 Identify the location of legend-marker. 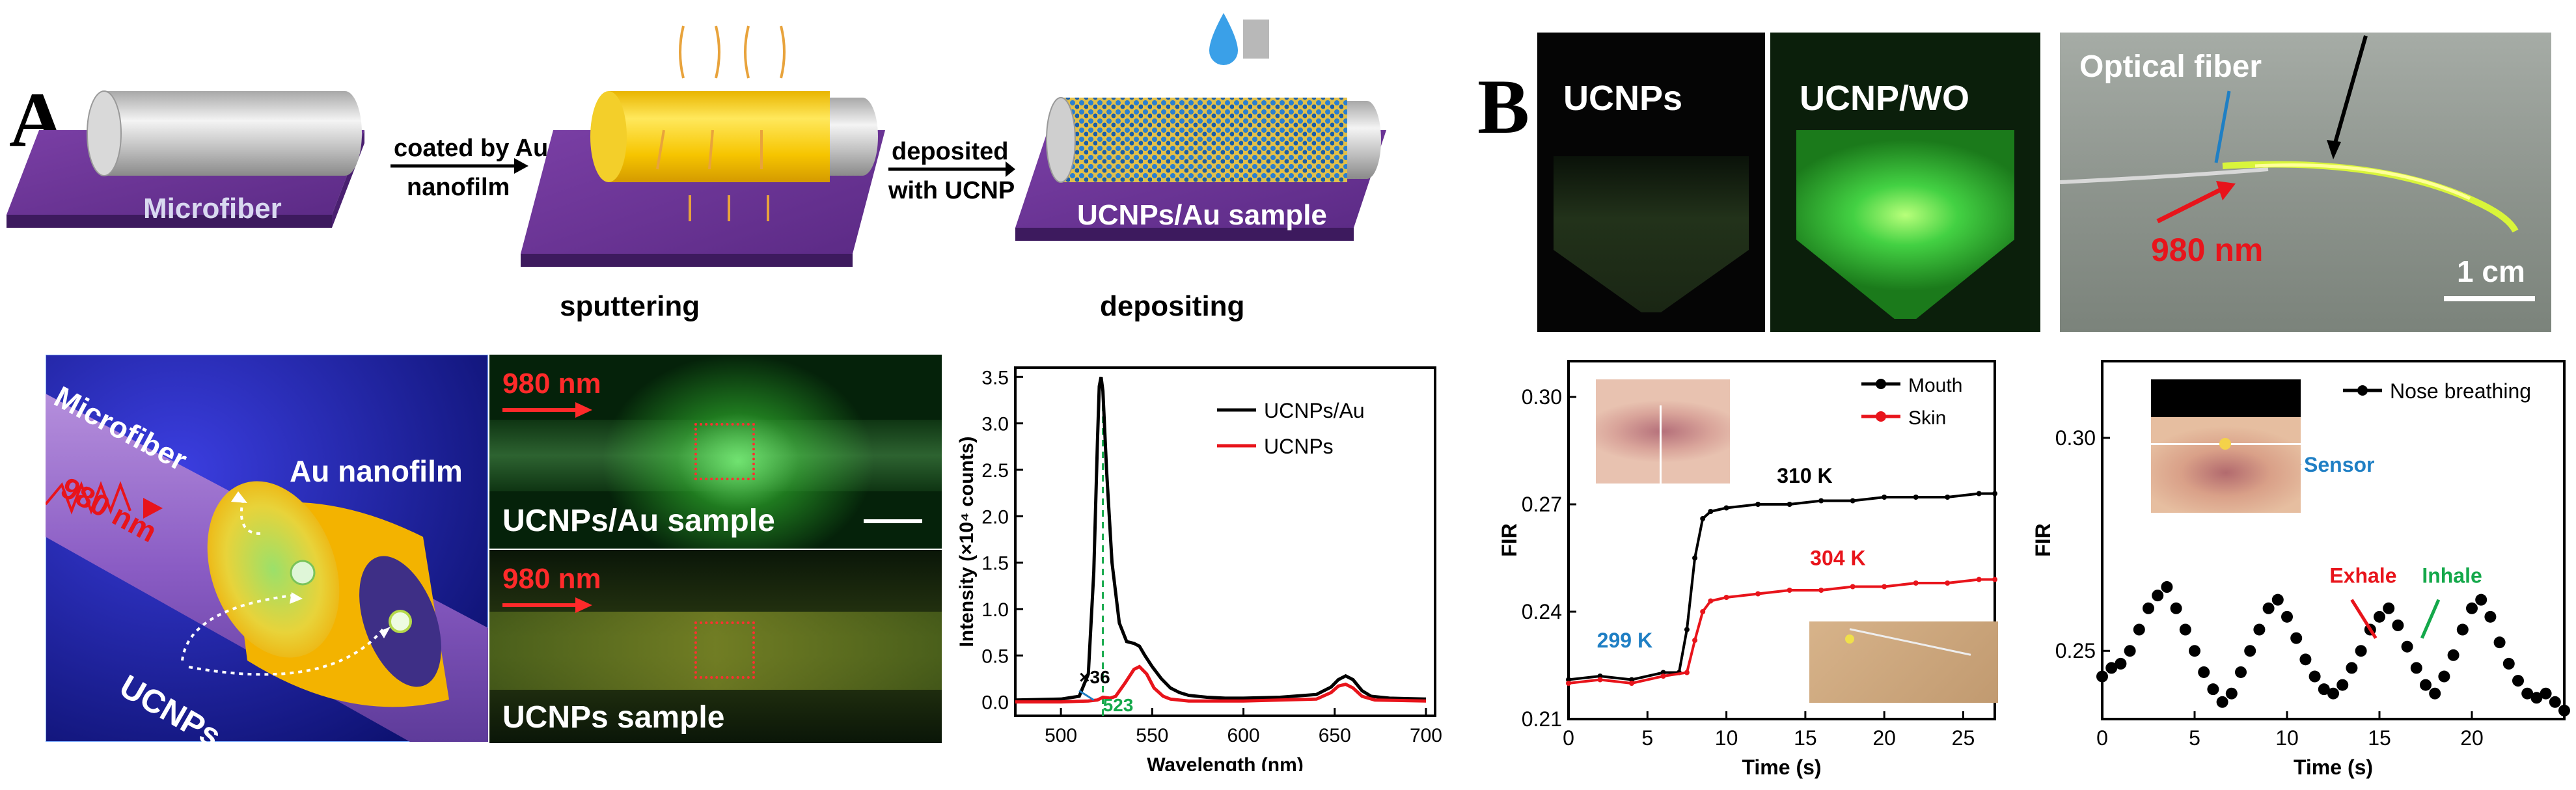
(2363, 390).